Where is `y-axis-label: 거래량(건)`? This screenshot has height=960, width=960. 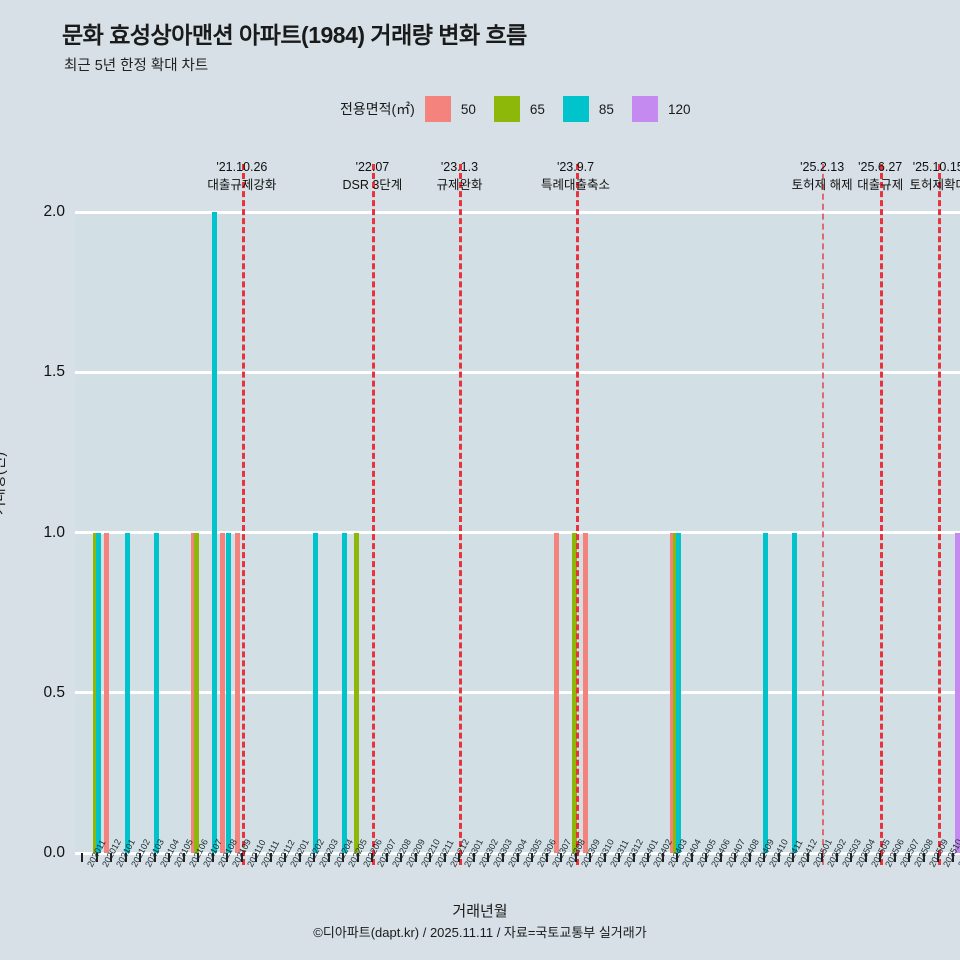
y-axis-label: 거래량(건) is located at coordinates (4, 483).